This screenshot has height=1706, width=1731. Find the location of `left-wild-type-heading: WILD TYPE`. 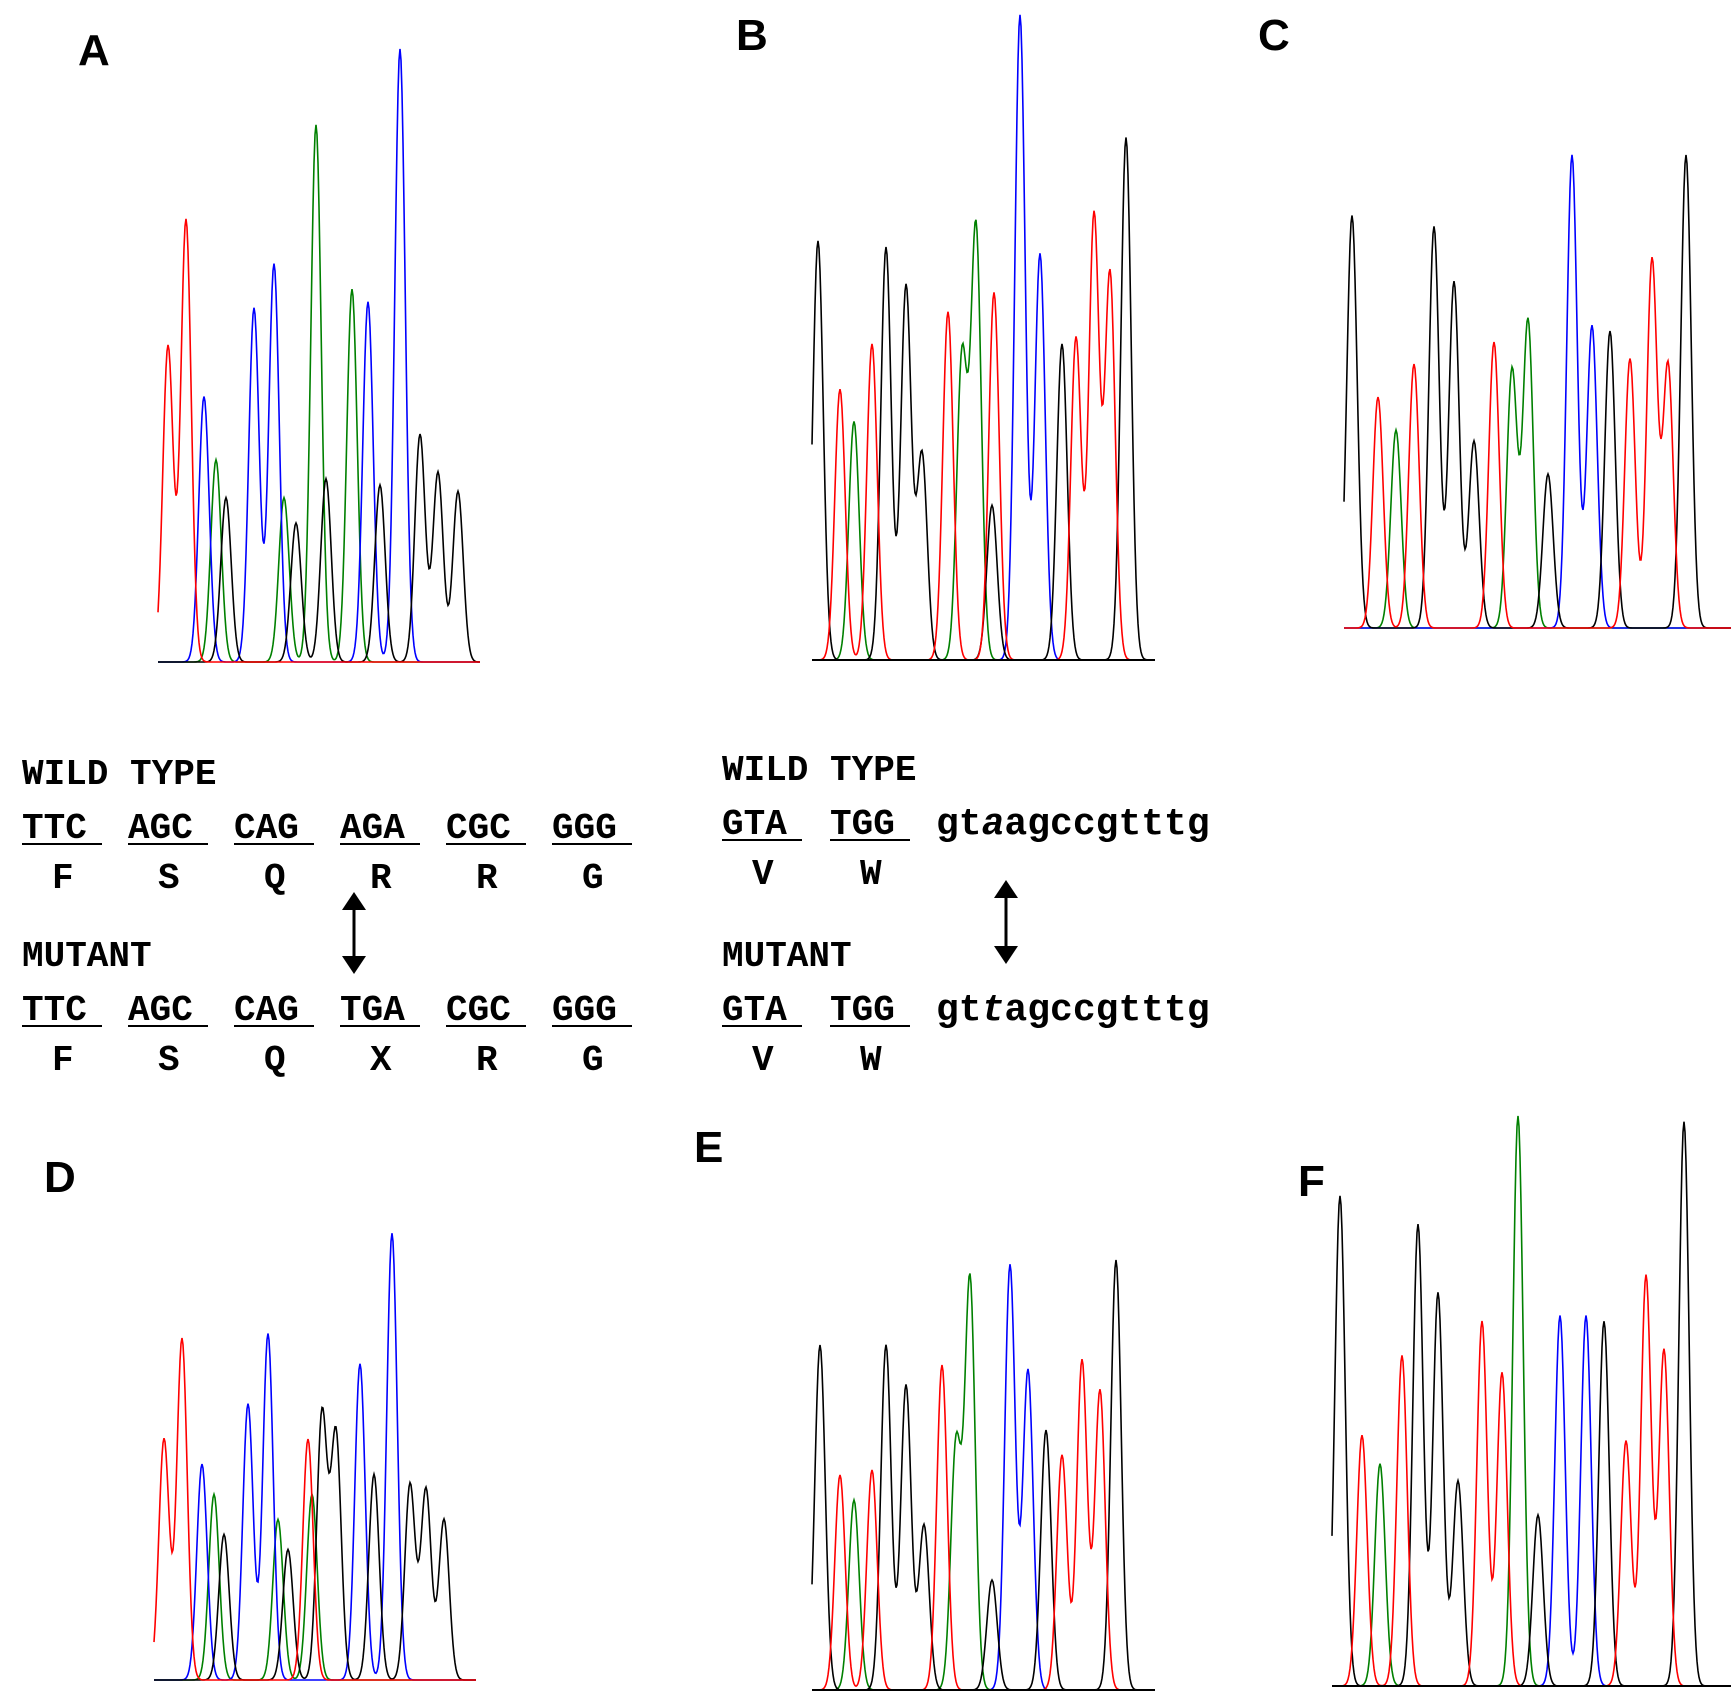

left-wild-type-heading: WILD TYPE is located at coordinates (119, 774).